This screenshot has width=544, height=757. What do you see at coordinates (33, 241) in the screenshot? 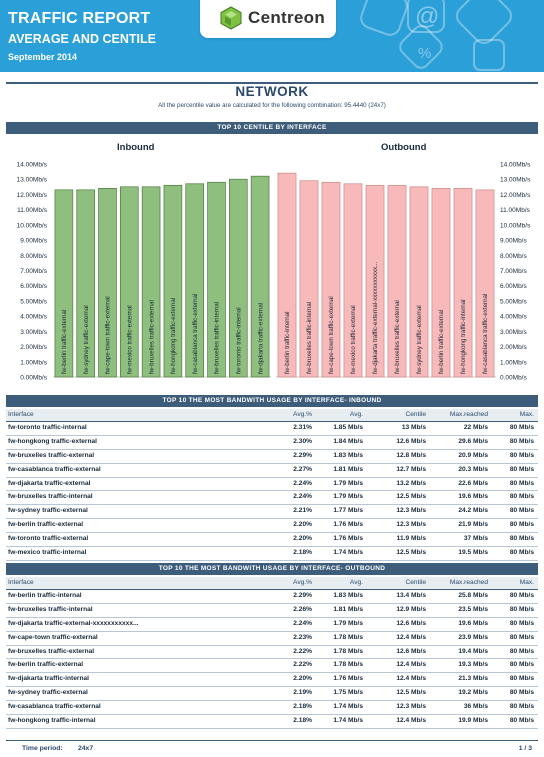
I see `inbound-y-tick-label: 9.00Mb/s` at bounding box center [33, 241].